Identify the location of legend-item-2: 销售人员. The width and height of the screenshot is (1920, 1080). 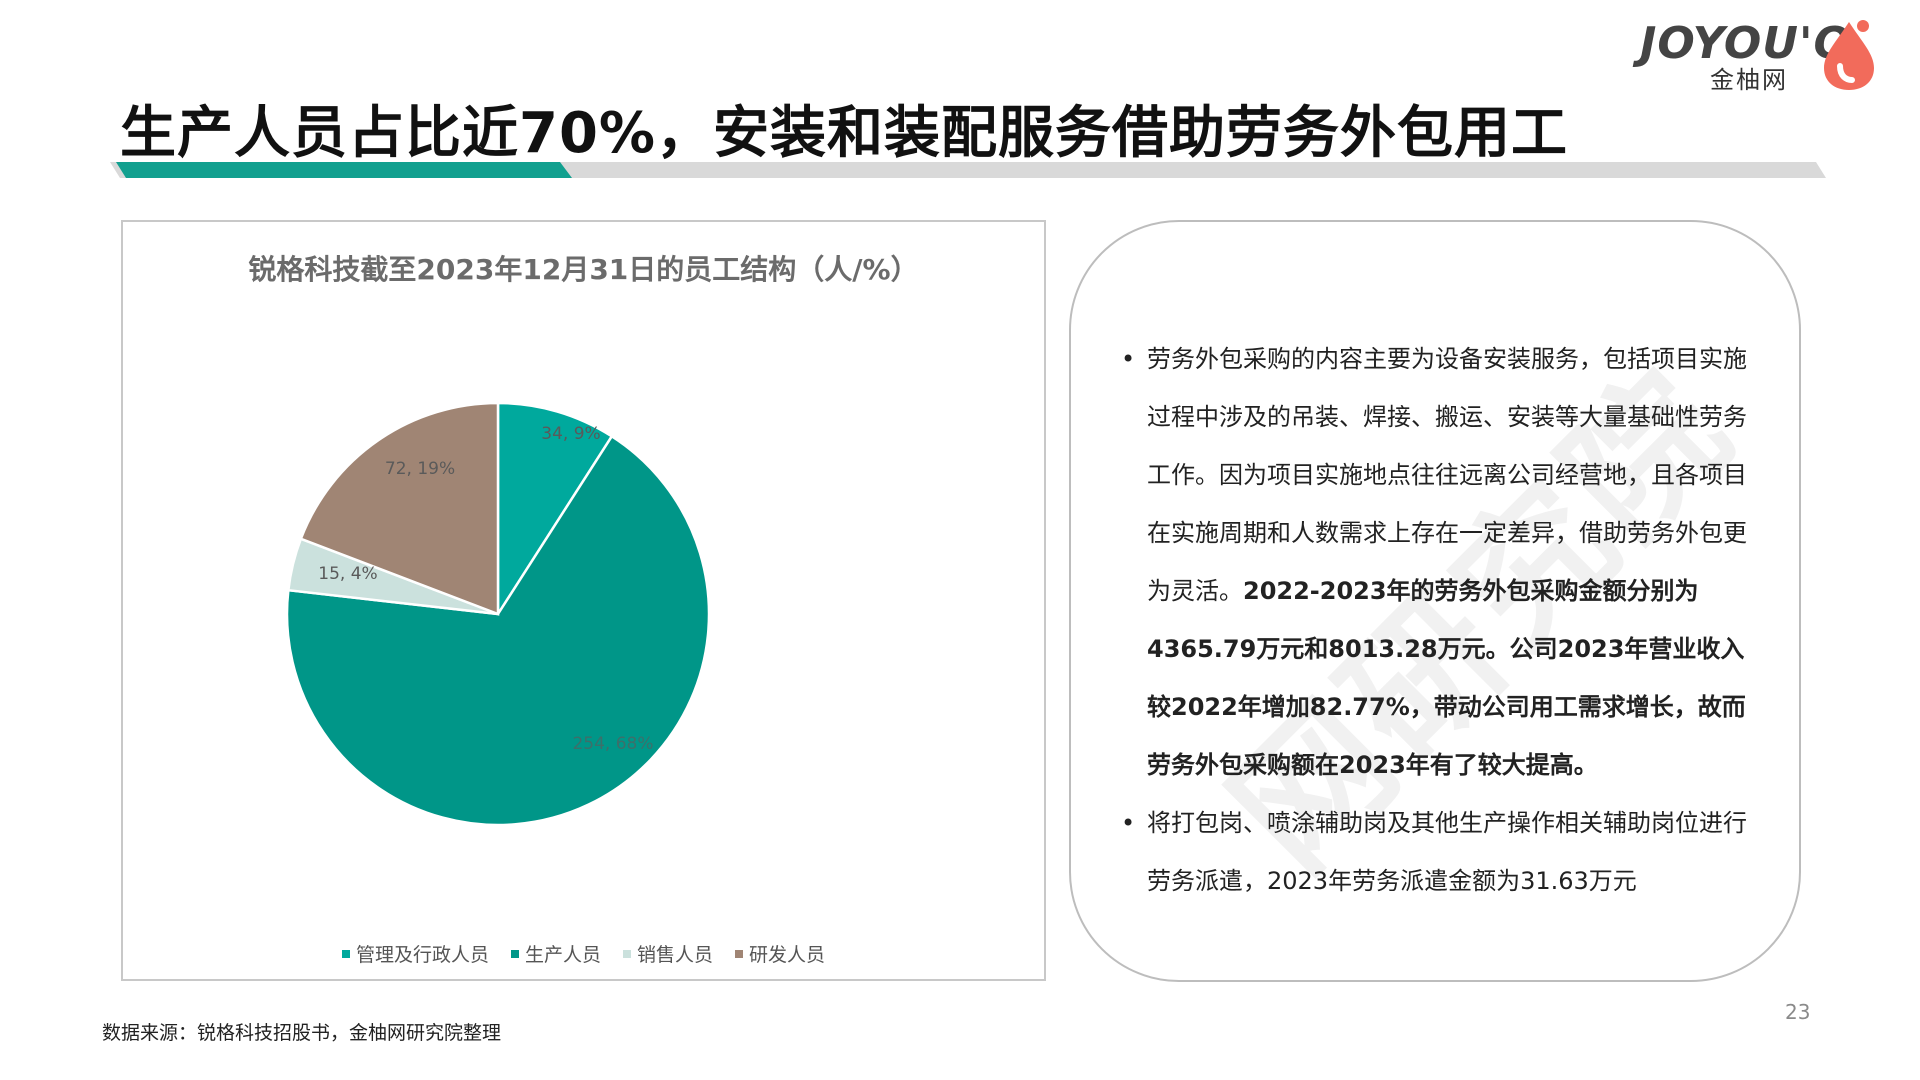
(668, 953).